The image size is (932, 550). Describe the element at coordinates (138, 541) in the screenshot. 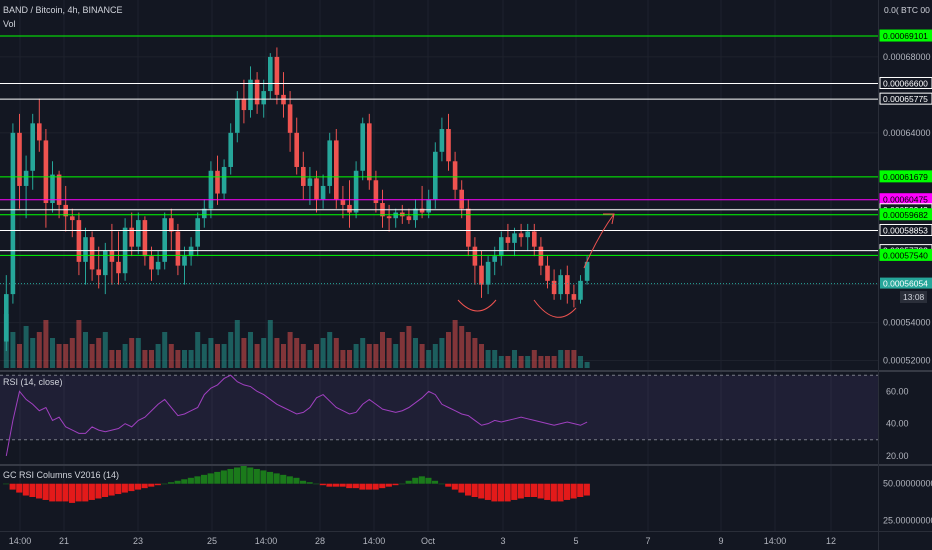

I see `time-tick-label: 23` at that location.